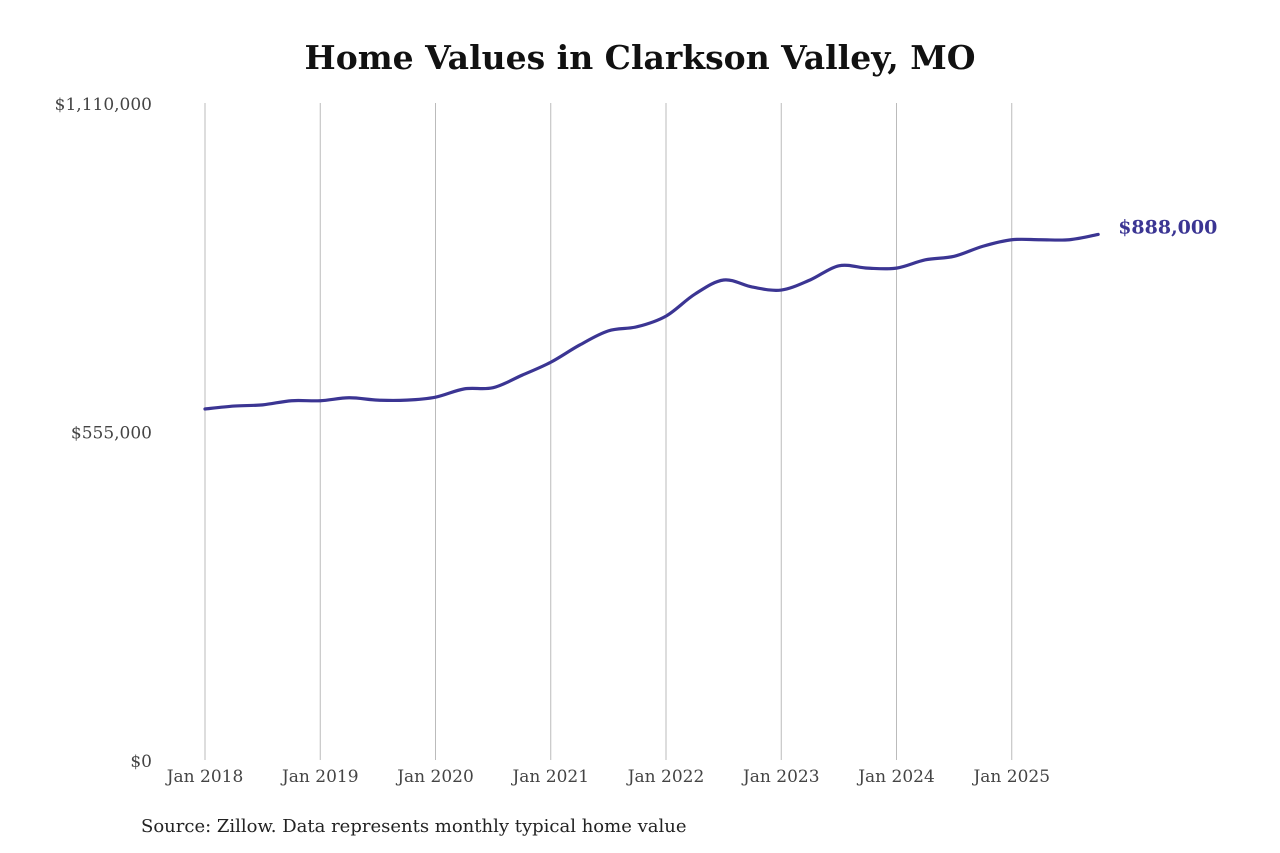 Image resolution: width=1280 pixels, height=853 pixels. I want to click on end-value-label: $888,000, so click(1167, 227).